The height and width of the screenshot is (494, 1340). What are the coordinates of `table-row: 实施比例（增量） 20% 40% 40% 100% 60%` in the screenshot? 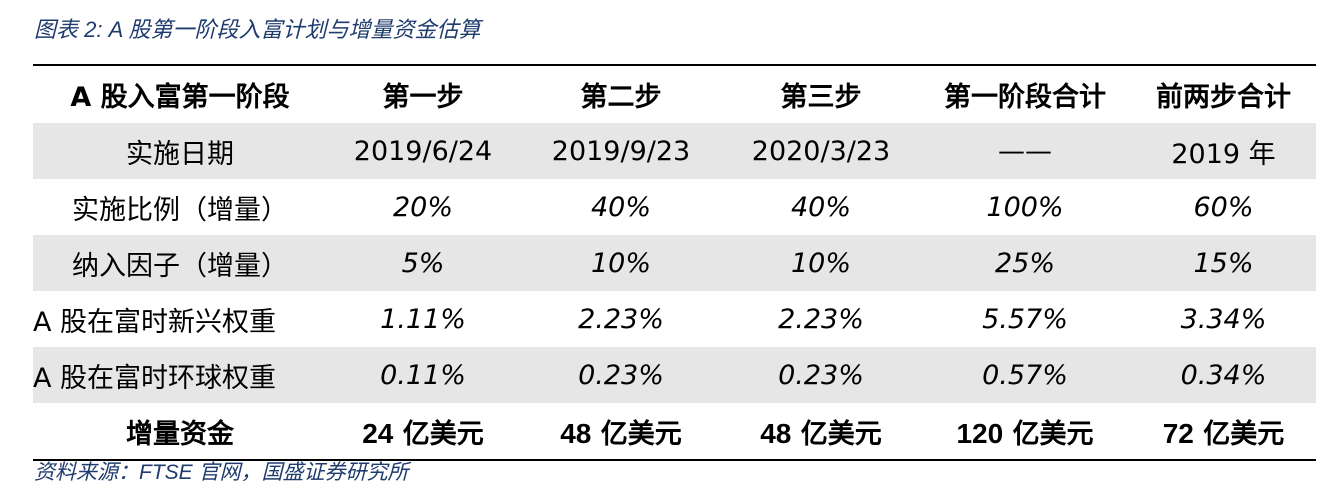 It's located at (674, 207).